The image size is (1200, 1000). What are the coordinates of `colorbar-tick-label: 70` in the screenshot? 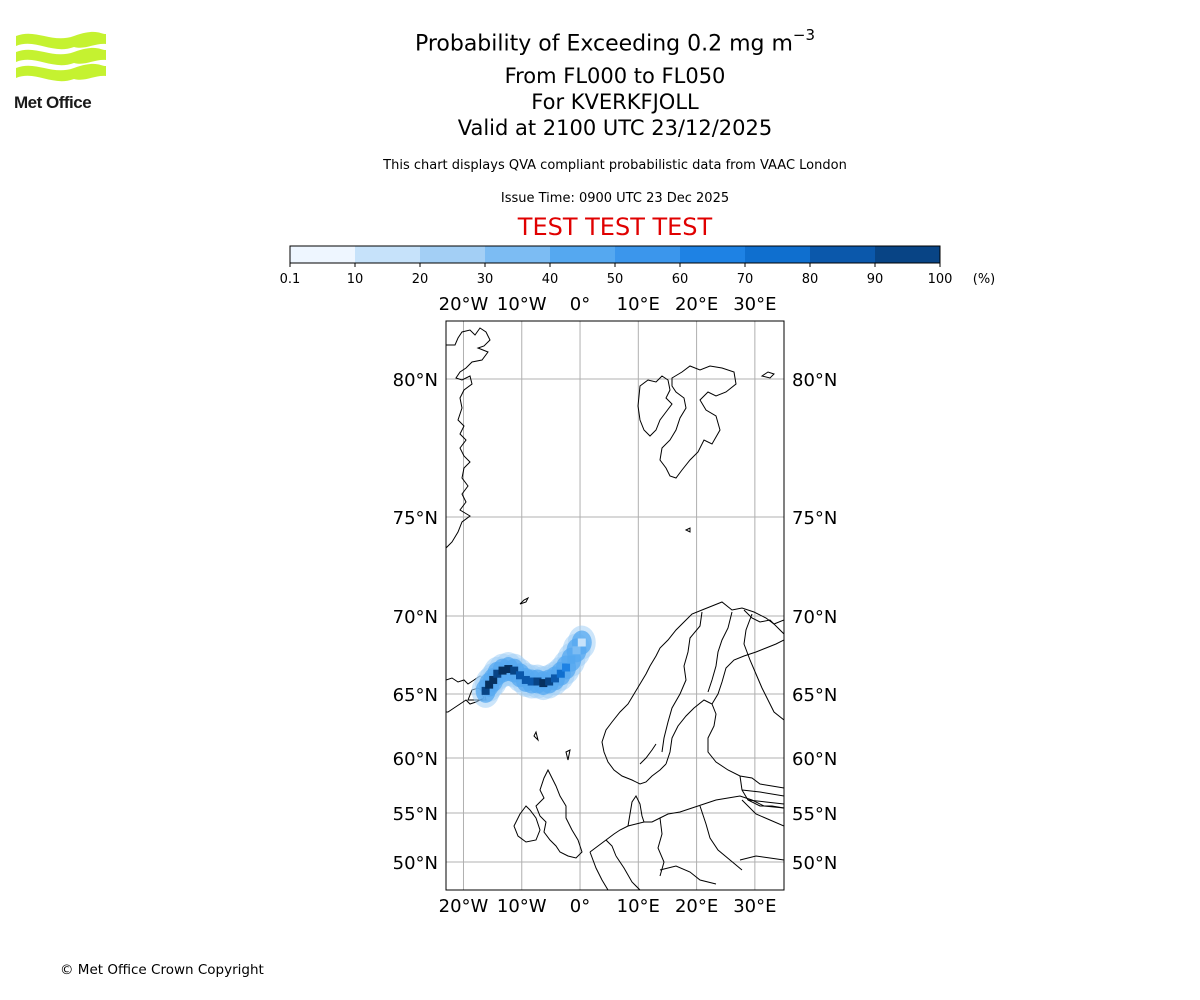 It's located at (745, 279).